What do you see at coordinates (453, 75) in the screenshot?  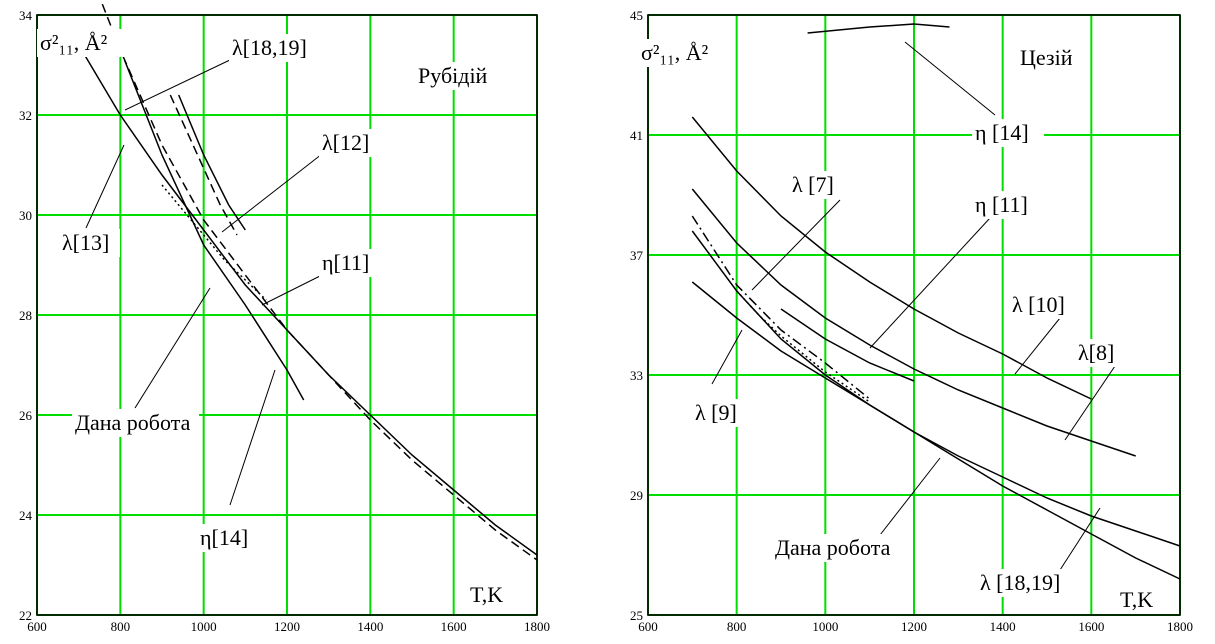 I see `chart-title: Рубідій` at bounding box center [453, 75].